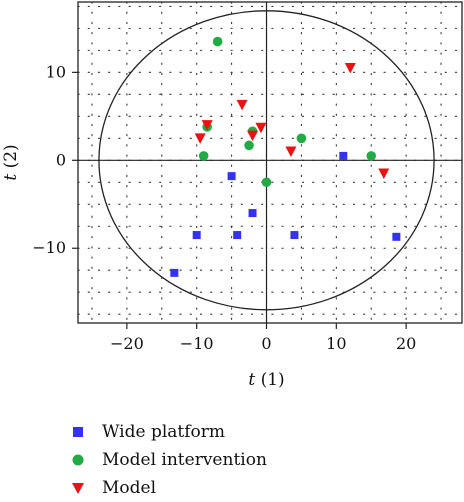 The height and width of the screenshot is (502, 464). What do you see at coordinates (55, 159) in the screenshot?
I see `y-axis-ticks: −10 0 10` at bounding box center [55, 159].